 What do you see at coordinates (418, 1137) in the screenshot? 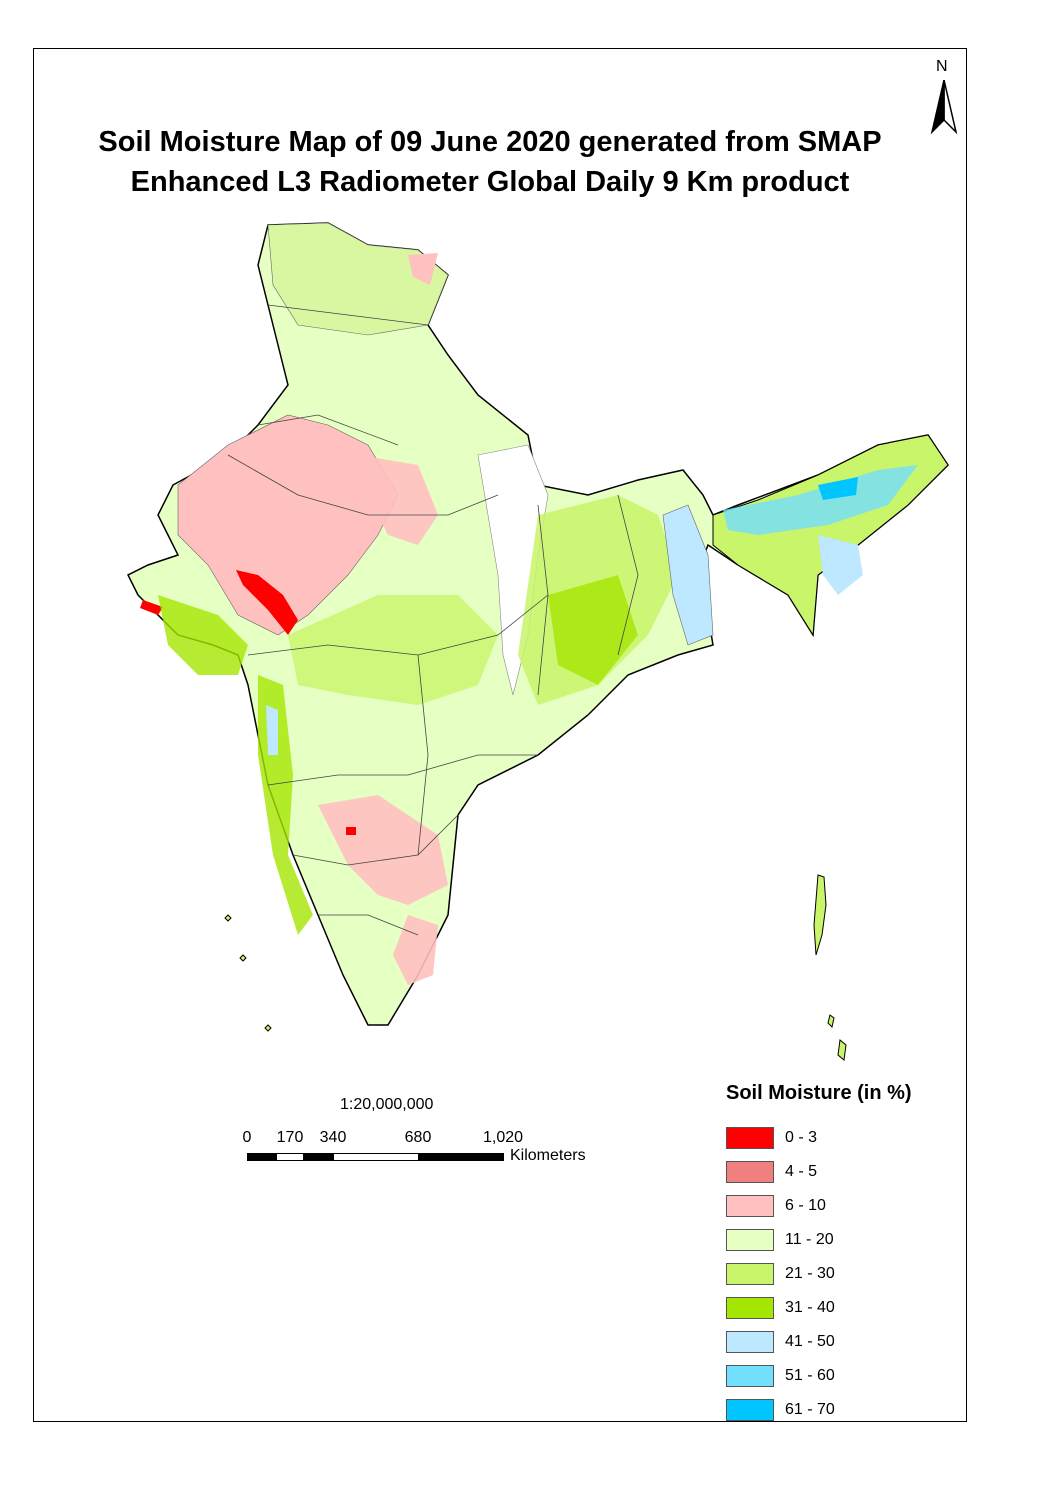
I see `scale-tick: 680` at bounding box center [418, 1137].